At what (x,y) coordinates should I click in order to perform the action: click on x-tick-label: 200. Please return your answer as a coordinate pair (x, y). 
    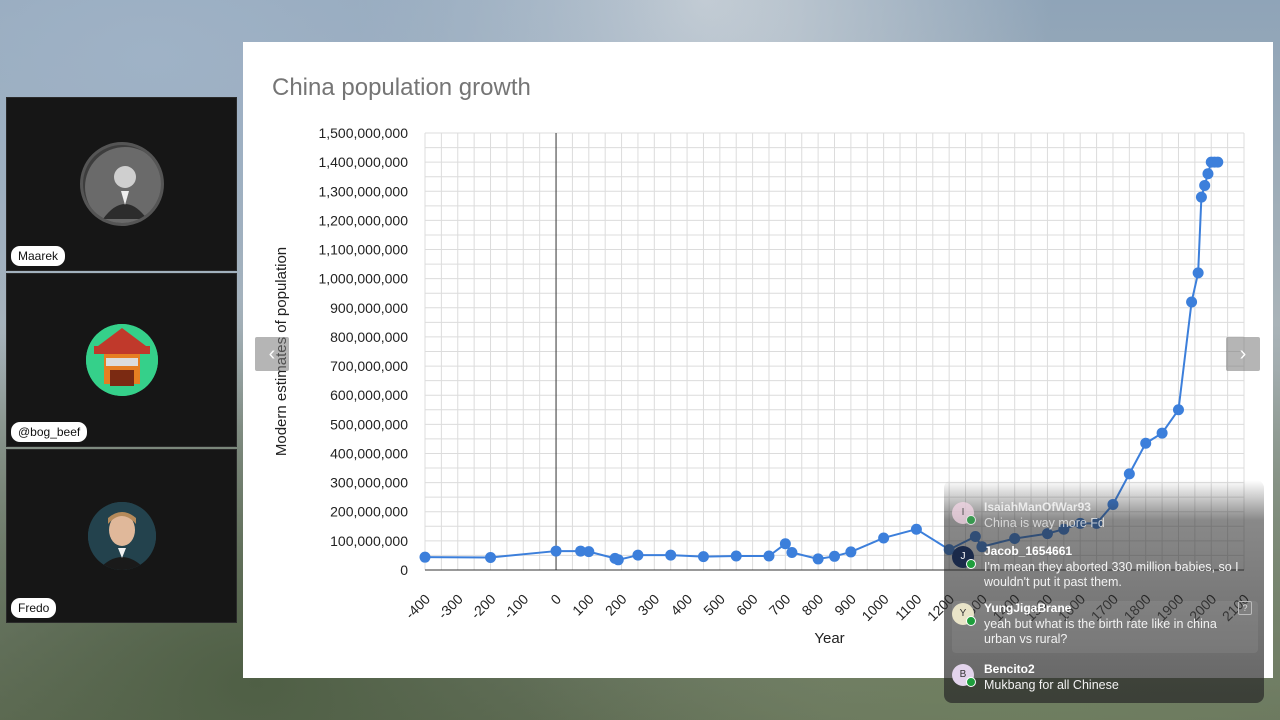
    Looking at the image, I should click on (616, 605).